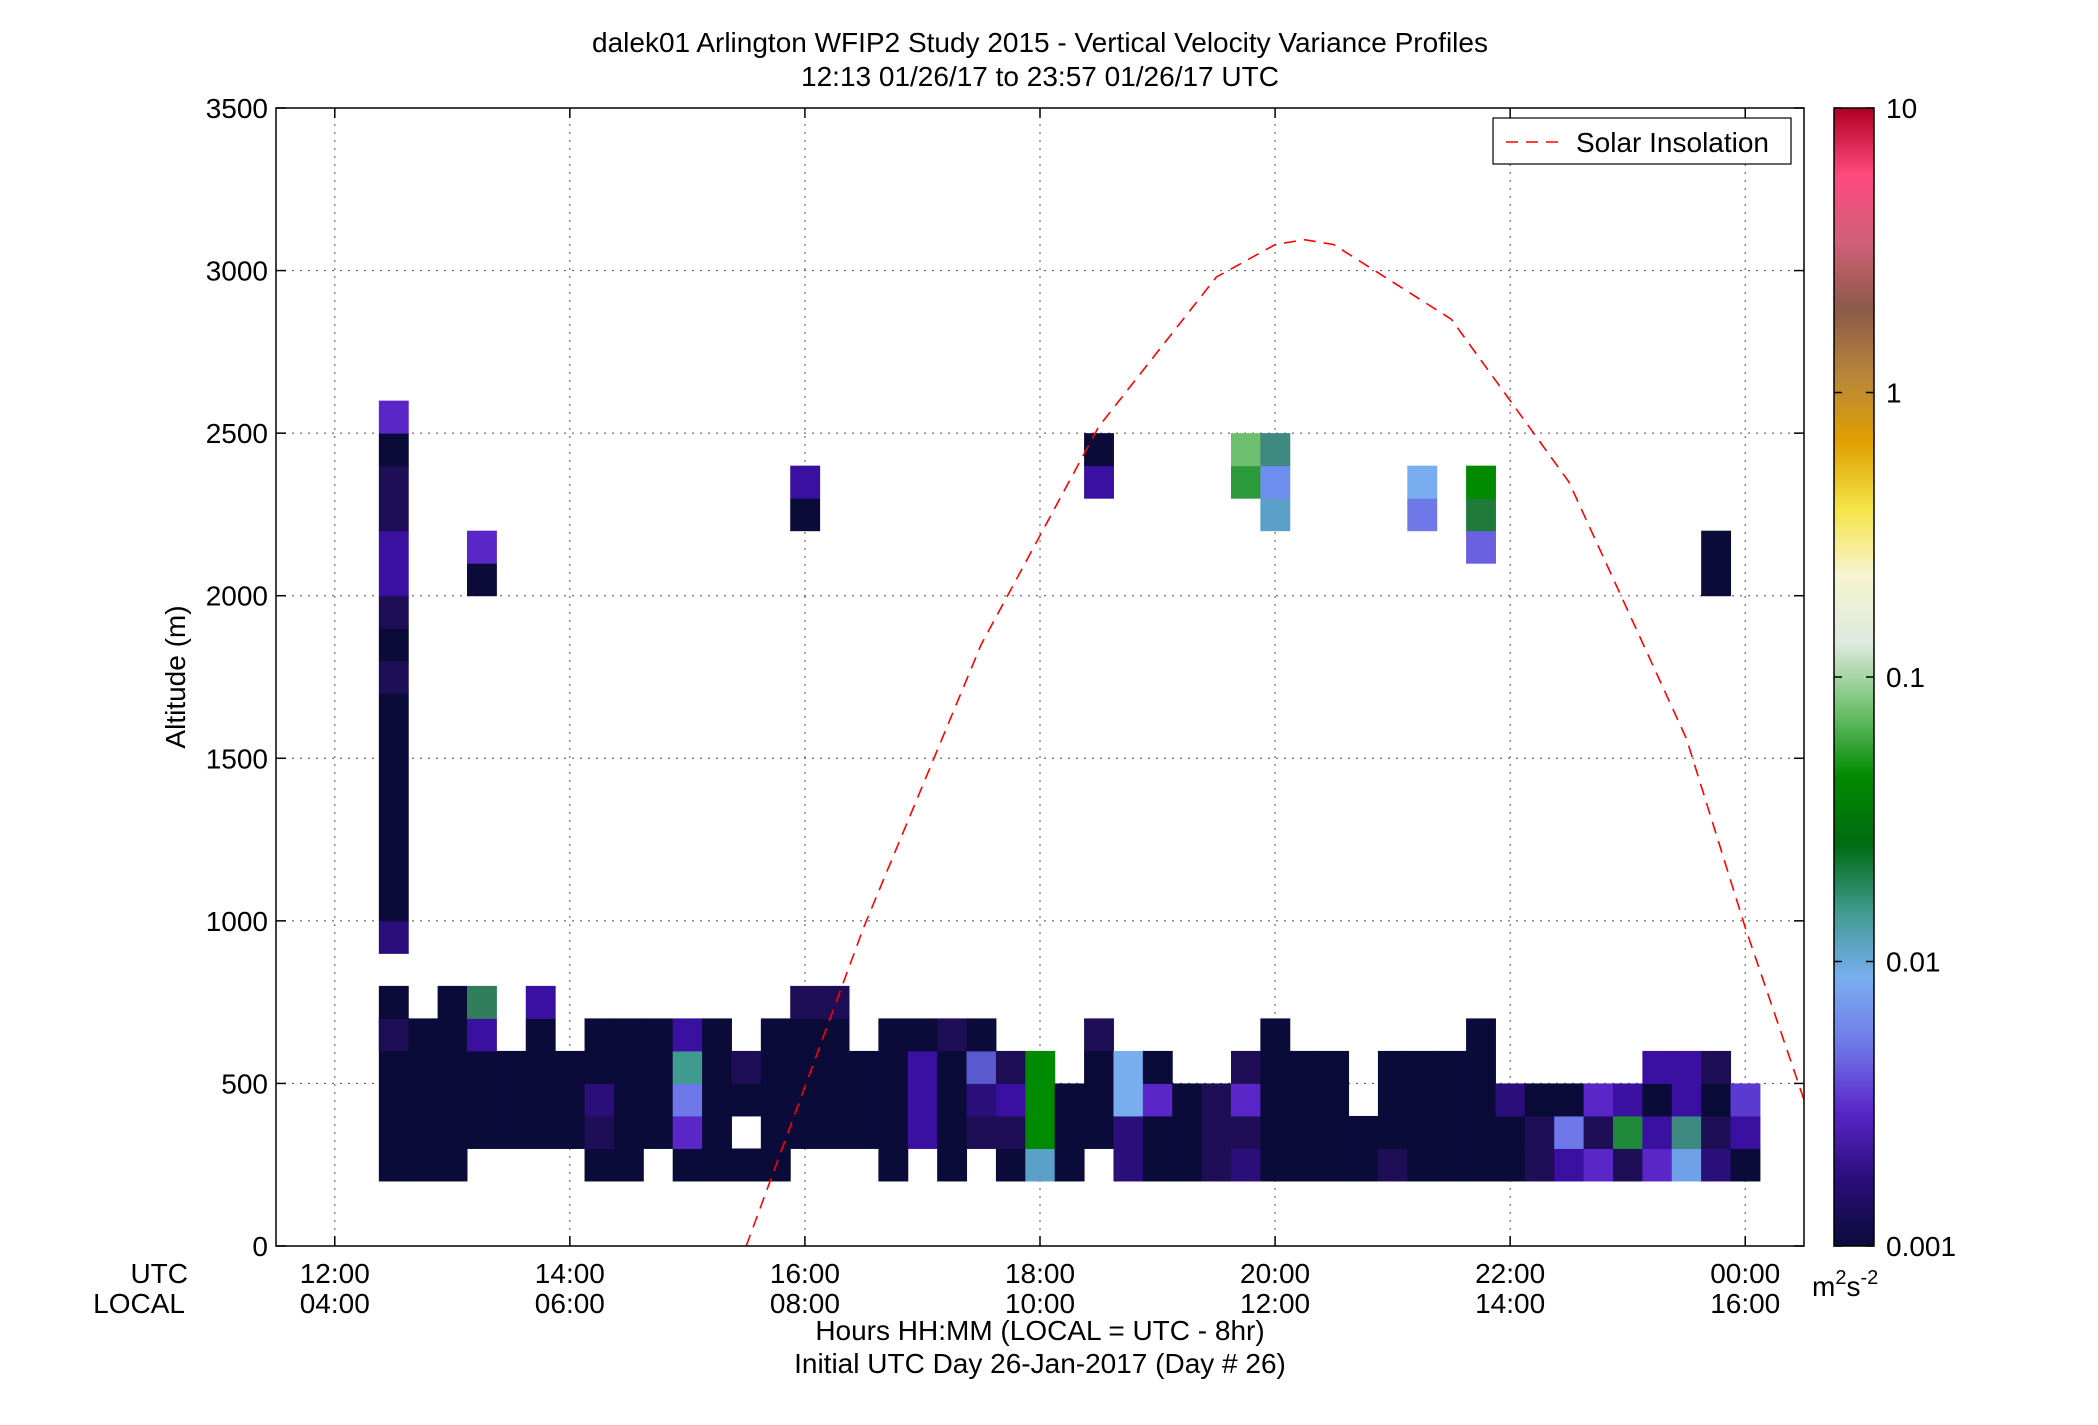  I want to click on x-tick-label-local: 16:00, so click(1745, 1303).